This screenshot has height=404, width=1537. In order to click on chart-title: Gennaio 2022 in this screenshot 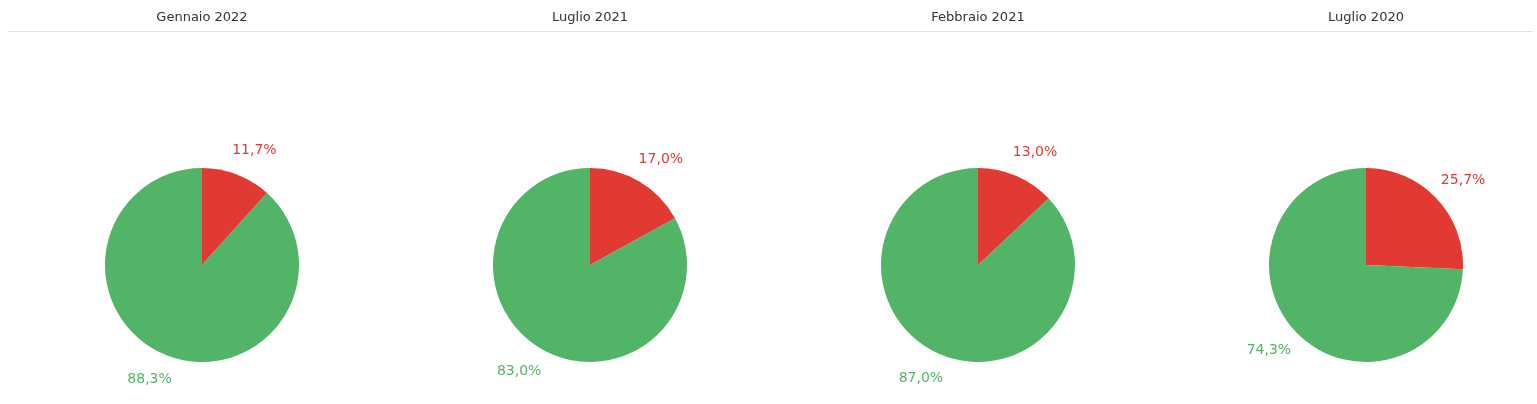, I will do `click(202, 16)`.